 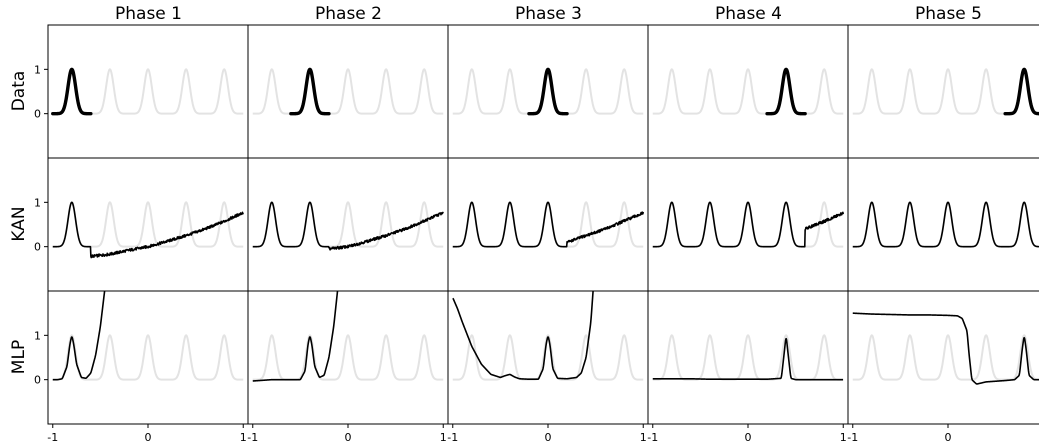 What do you see at coordinates (748, 14) in the screenshot?
I see `column-title-phase-4: Phase 4` at bounding box center [748, 14].